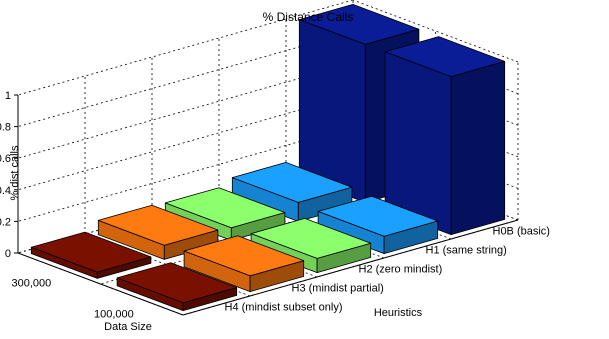  Describe the element at coordinates (521, 232) in the screenshot. I see `heuristic-tick-label: H0B (basic)` at that location.